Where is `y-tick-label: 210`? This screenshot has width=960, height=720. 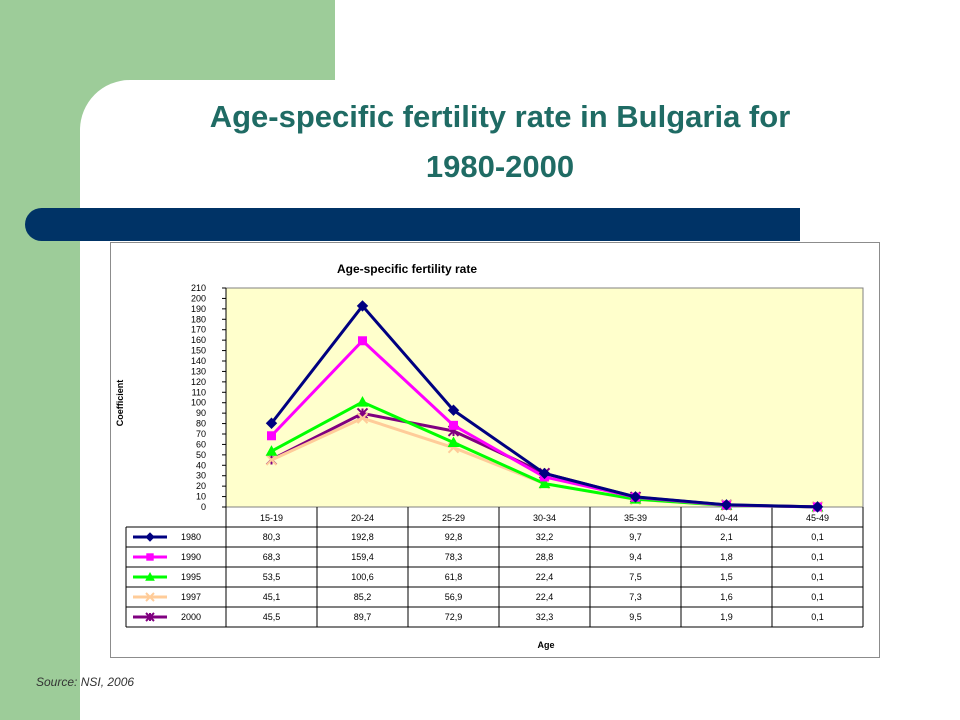
y-tick-label: 210 is located at coordinates (198, 288).